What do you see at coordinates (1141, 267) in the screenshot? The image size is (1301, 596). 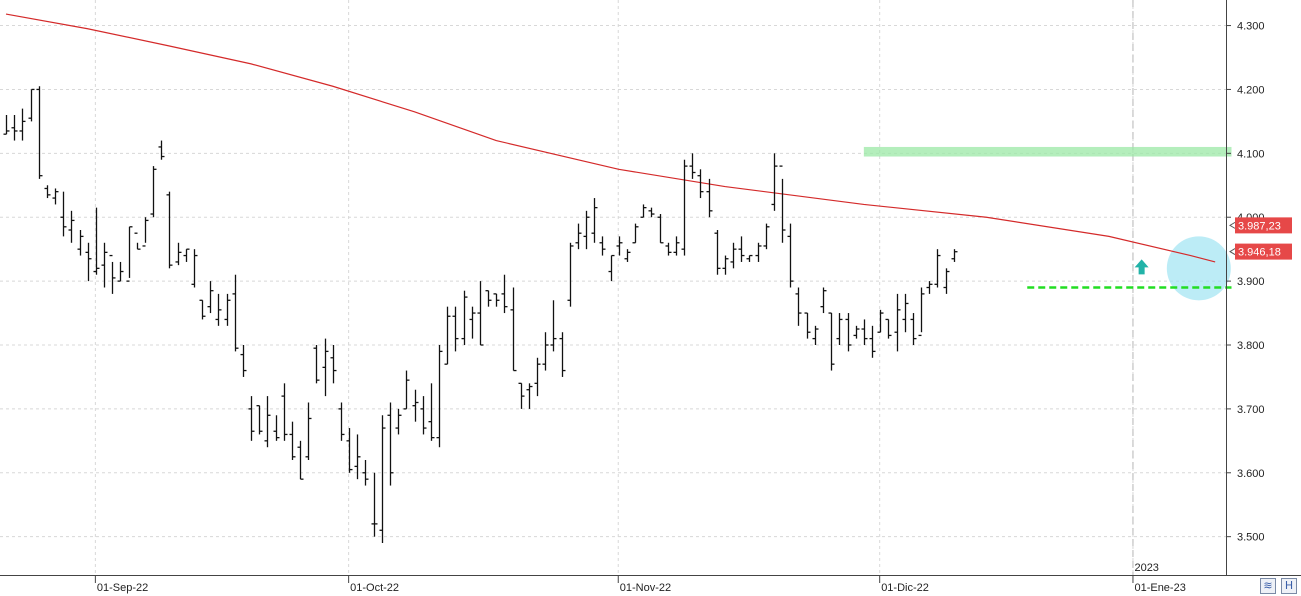 I see `up-arrow-icon` at bounding box center [1141, 267].